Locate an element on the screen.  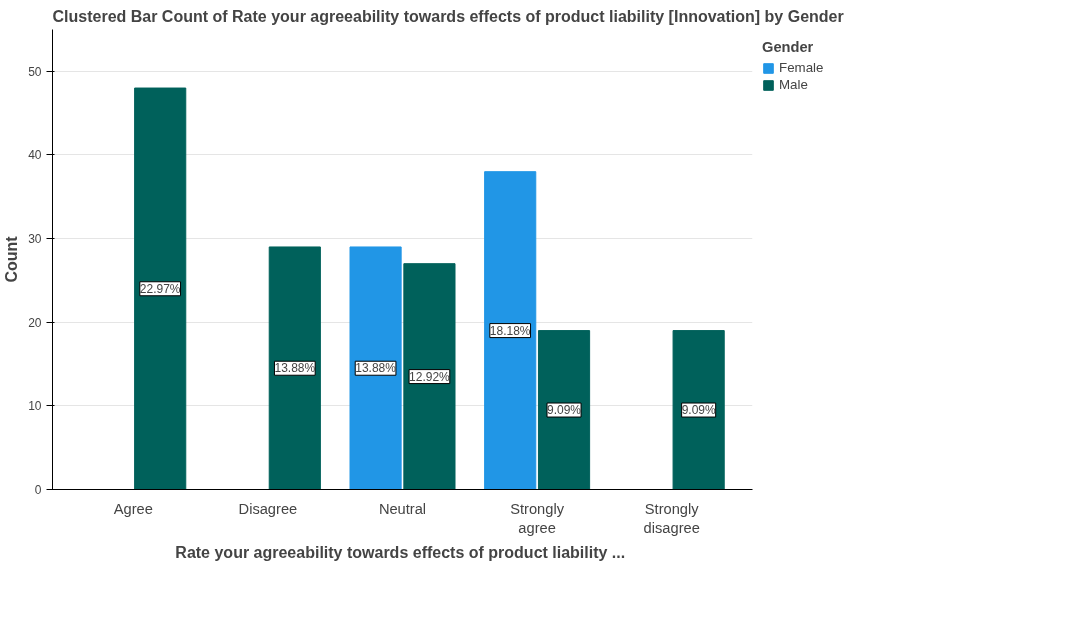
annotation: 22.97% is located at coordinates (160, 288).